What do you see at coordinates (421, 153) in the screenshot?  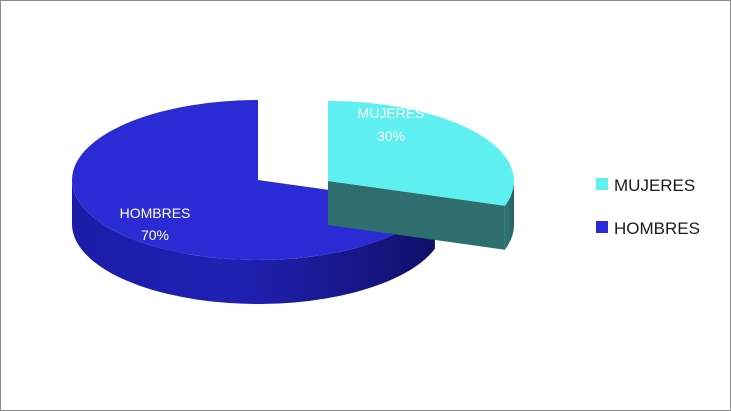 I see `slice-mujeres-top` at bounding box center [421, 153].